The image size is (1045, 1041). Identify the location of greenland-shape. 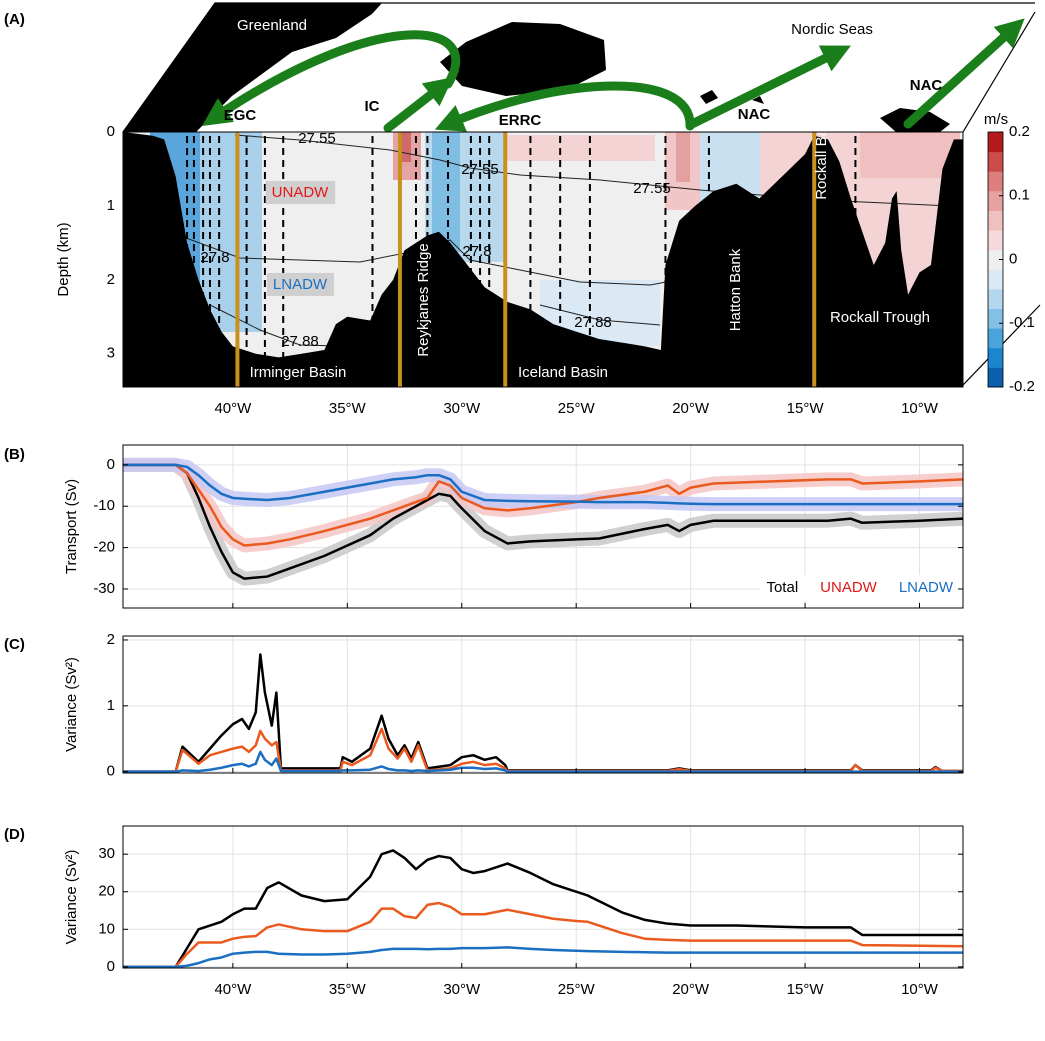
(252, 67).